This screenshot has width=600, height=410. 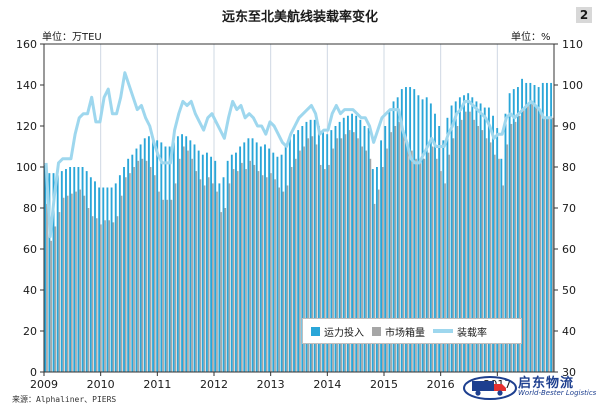 I want to click on logo-text-en: World-Bester Logistics, so click(x=557, y=393).